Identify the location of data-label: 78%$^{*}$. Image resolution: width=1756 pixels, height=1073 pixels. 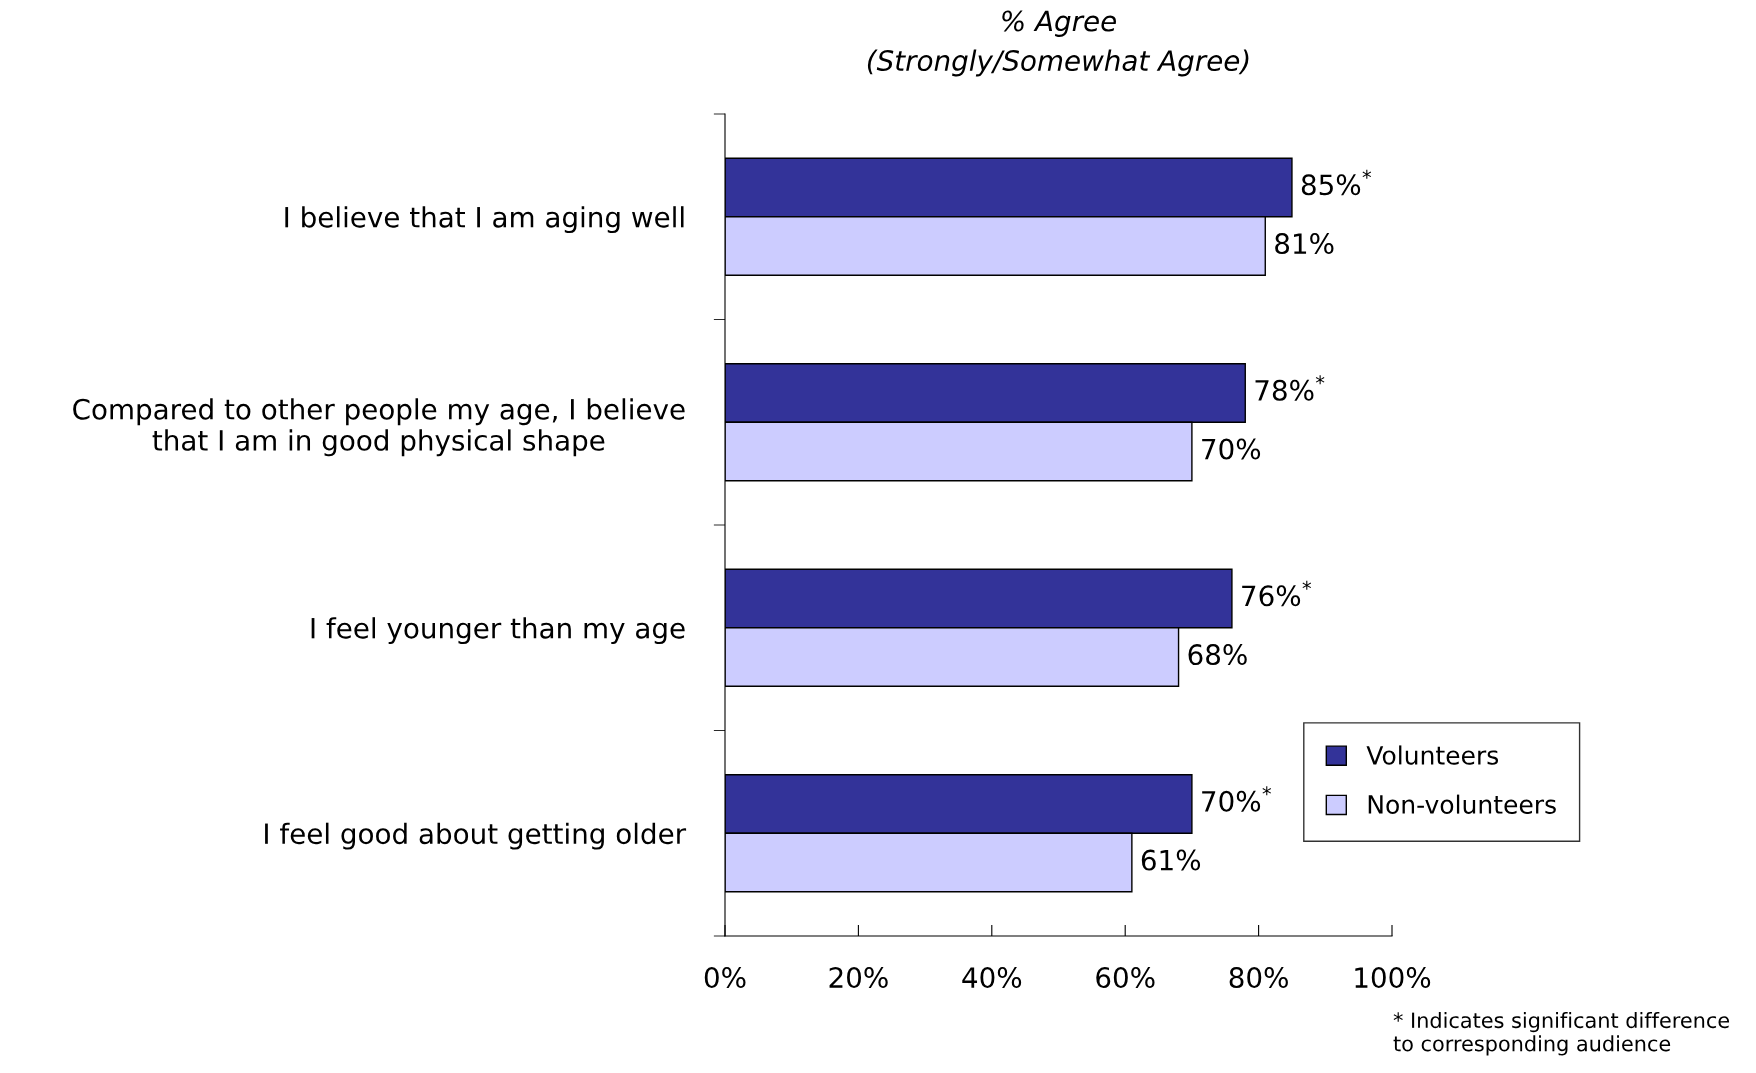
(1290, 388).